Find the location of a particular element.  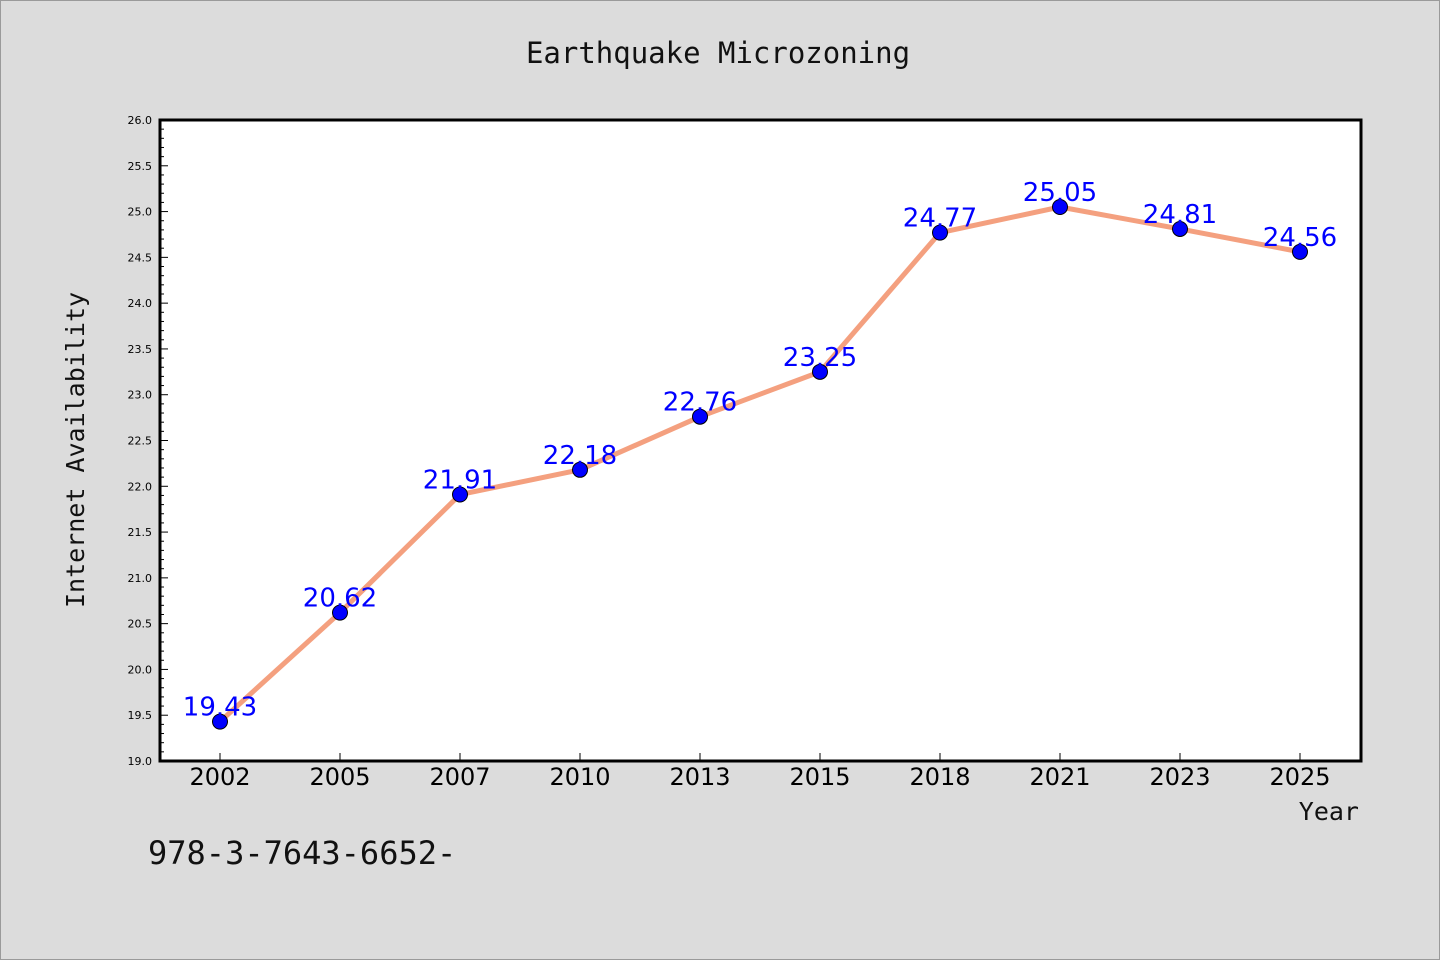

y-tick-label: 21.0 is located at coordinates (140, 578).